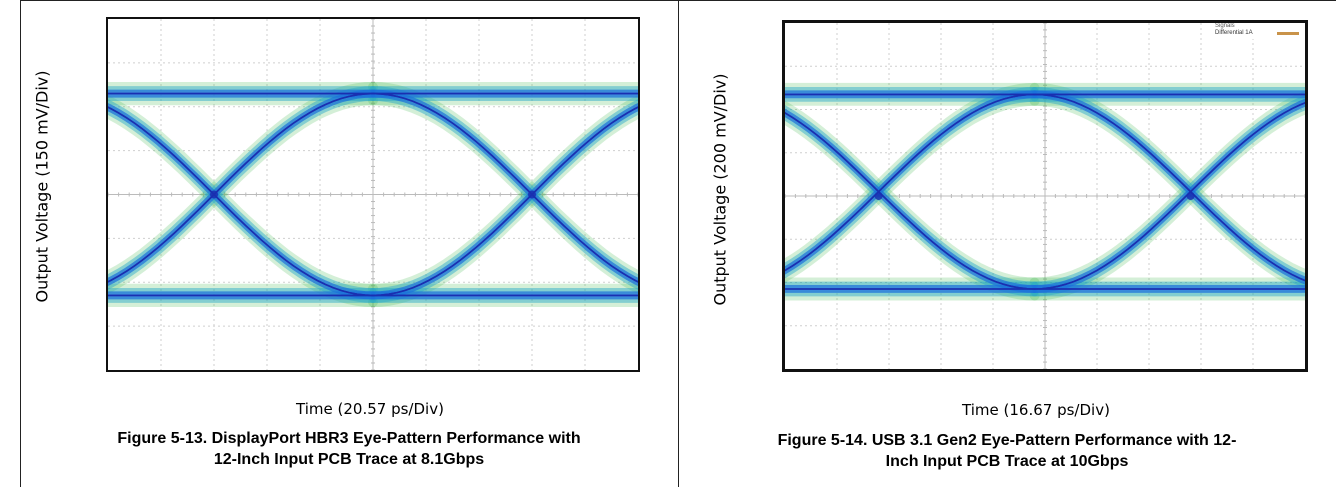  Describe the element at coordinates (1225, 26) in the screenshot. I see `legend-title: Signals` at that location.